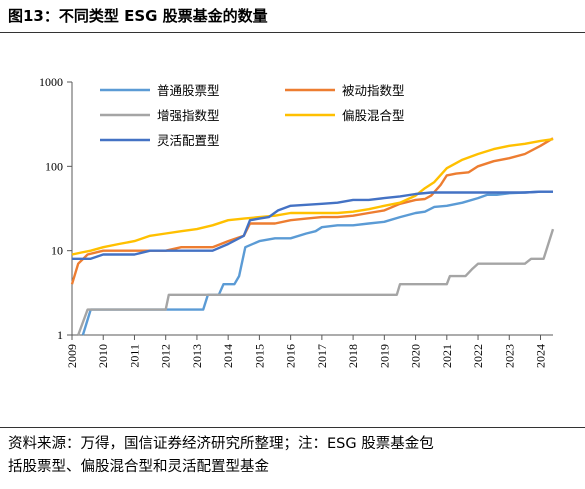 The height and width of the screenshot is (489, 585). What do you see at coordinates (72, 356) in the screenshot?
I see `x-tick-label: 2009` at bounding box center [72, 356].